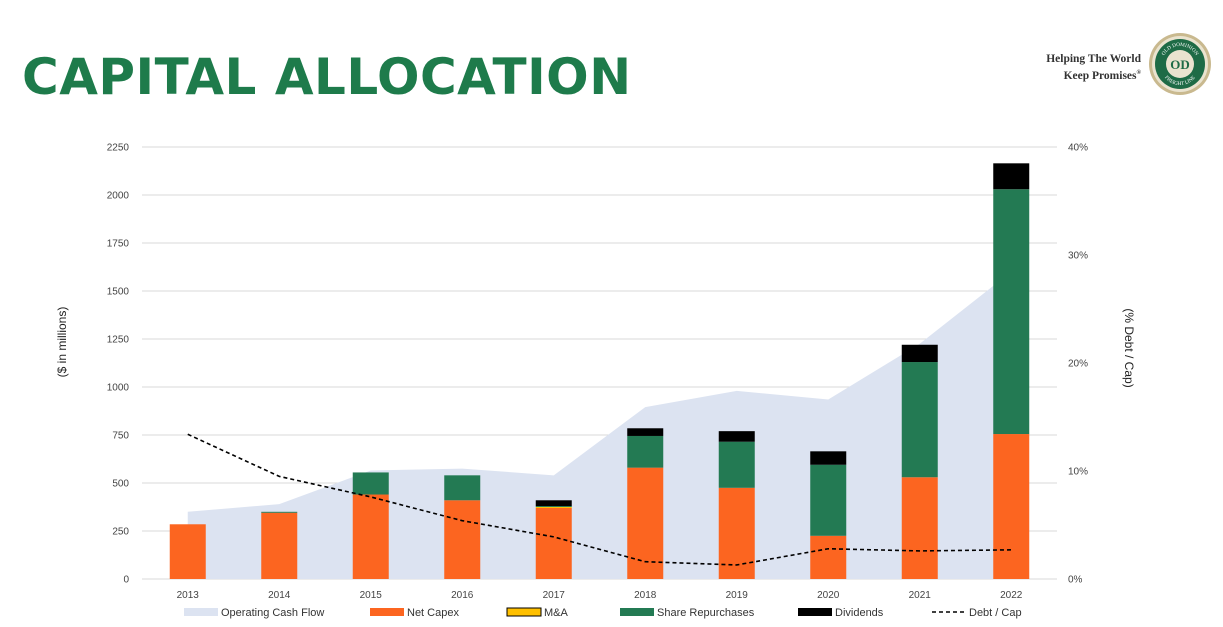  What do you see at coordinates (327, 77) in the screenshot?
I see `page-title: CAPITAL ALLOCATION` at bounding box center [327, 77].